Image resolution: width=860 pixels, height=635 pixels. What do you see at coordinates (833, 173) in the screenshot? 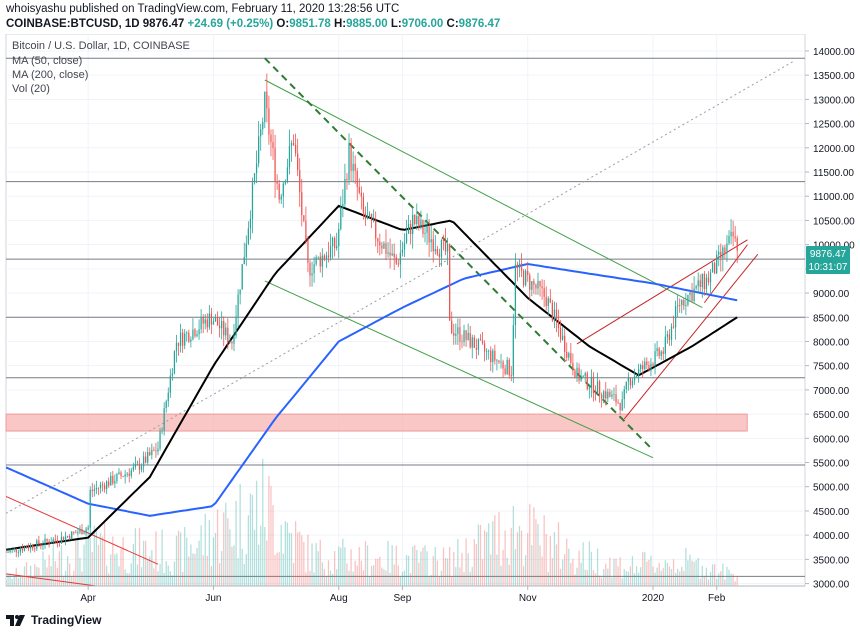
I see `y-tick-label: 11500.00` at bounding box center [833, 173].